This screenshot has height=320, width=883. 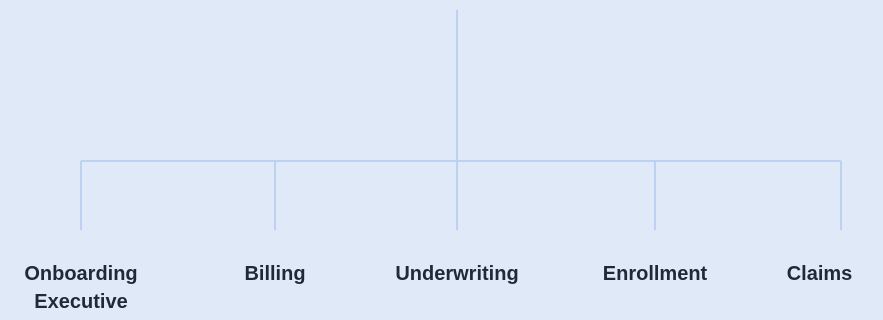 What do you see at coordinates (81, 288) in the screenshot?
I see `node-onboarding-executive: Onboarding Executive` at bounding box center [81, 288].